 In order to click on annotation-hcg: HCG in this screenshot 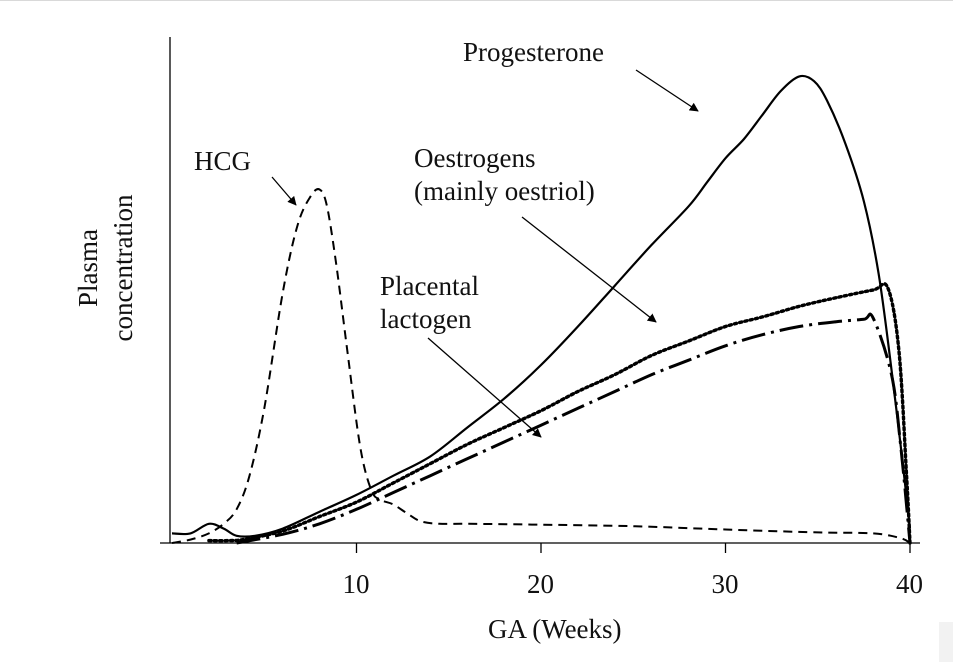, I will do `click(222, 161)`.